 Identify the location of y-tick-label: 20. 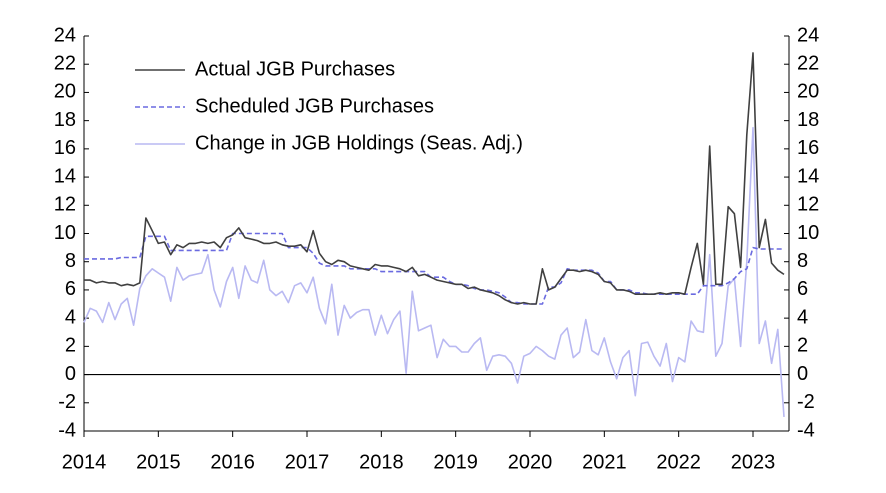
(65, 92).